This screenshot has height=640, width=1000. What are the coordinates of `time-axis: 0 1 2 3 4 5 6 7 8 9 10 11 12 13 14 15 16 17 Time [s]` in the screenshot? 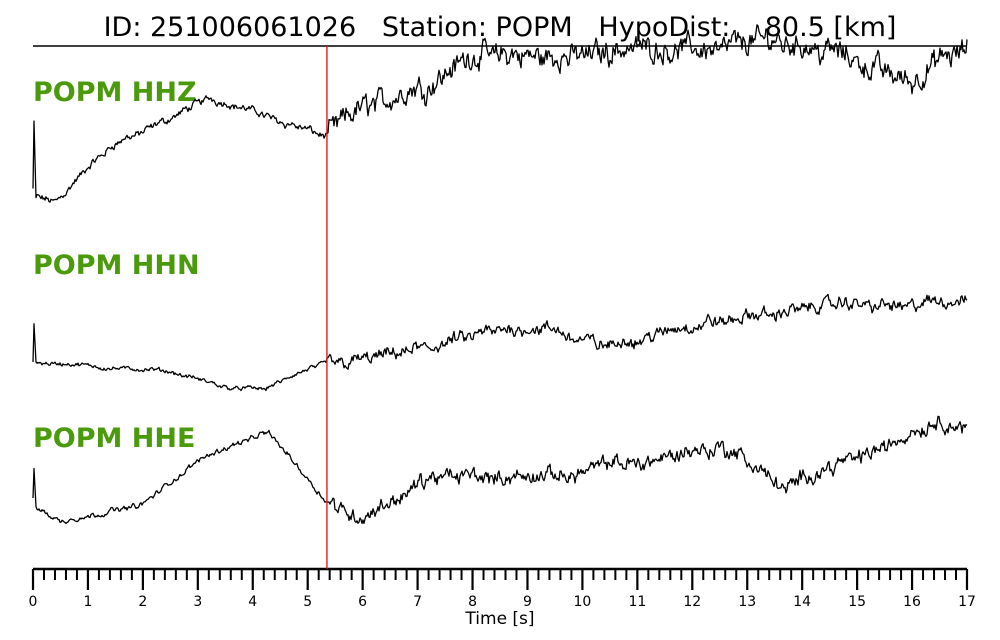 It's located at (502, 598).